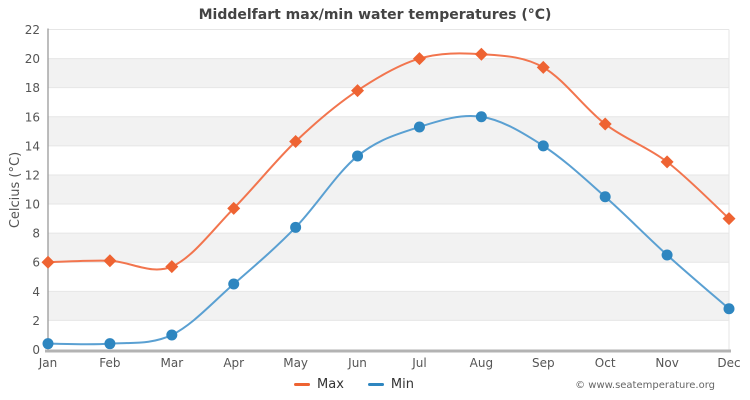 This screenshot has width=750, height=400. Describe the element at coordinates (32, 117) in the screenshot. I see `y-axis-tick-label: 16` at that location.